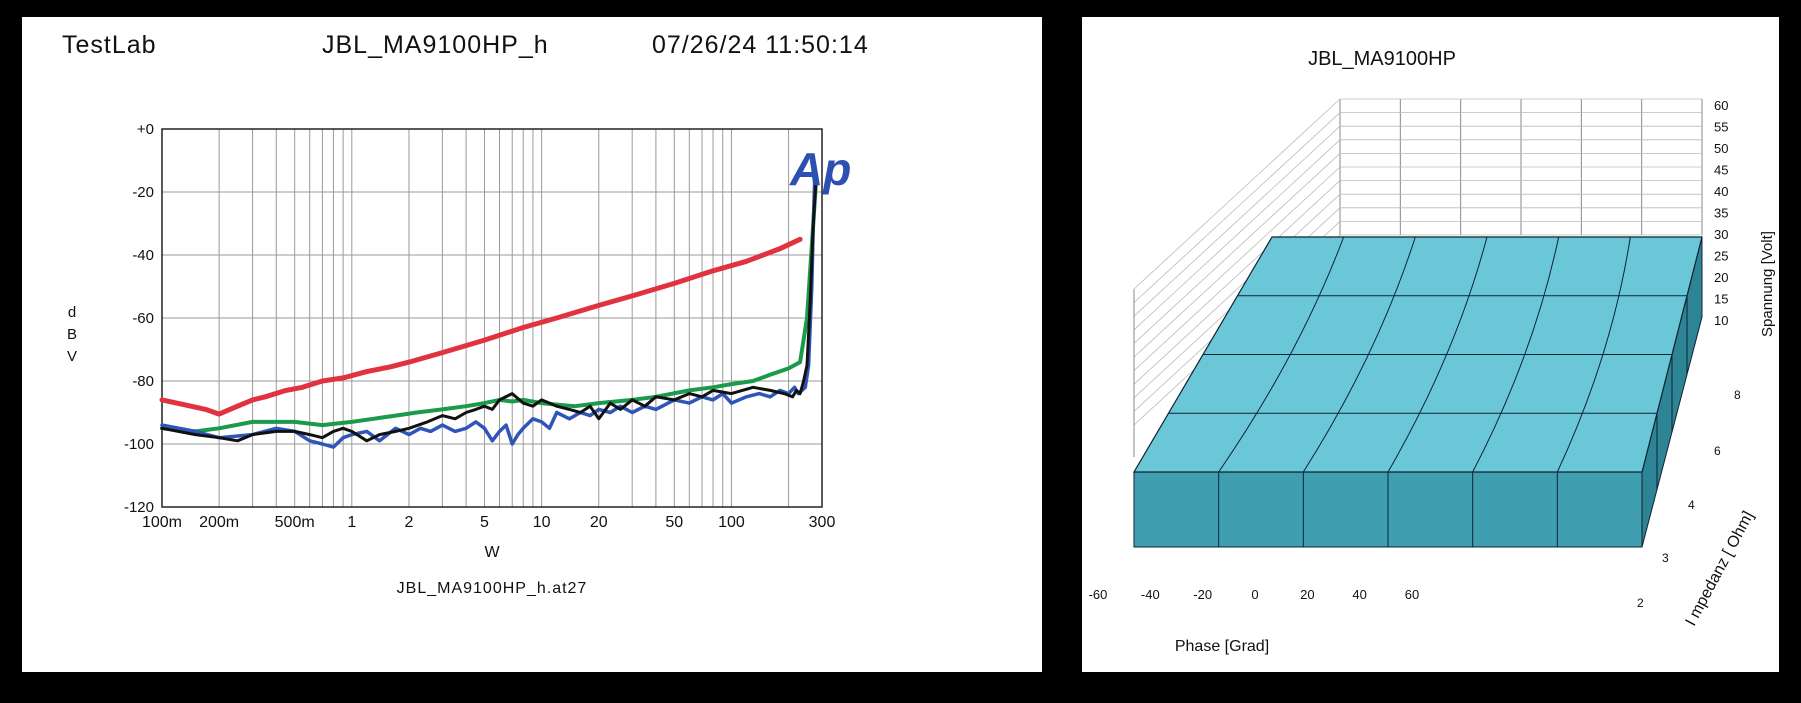 This screenshot has height=703, width=1801. Describe the element at coordinates (484, 522) in the screenshot. I see `x-tick-label: 5` at that location.